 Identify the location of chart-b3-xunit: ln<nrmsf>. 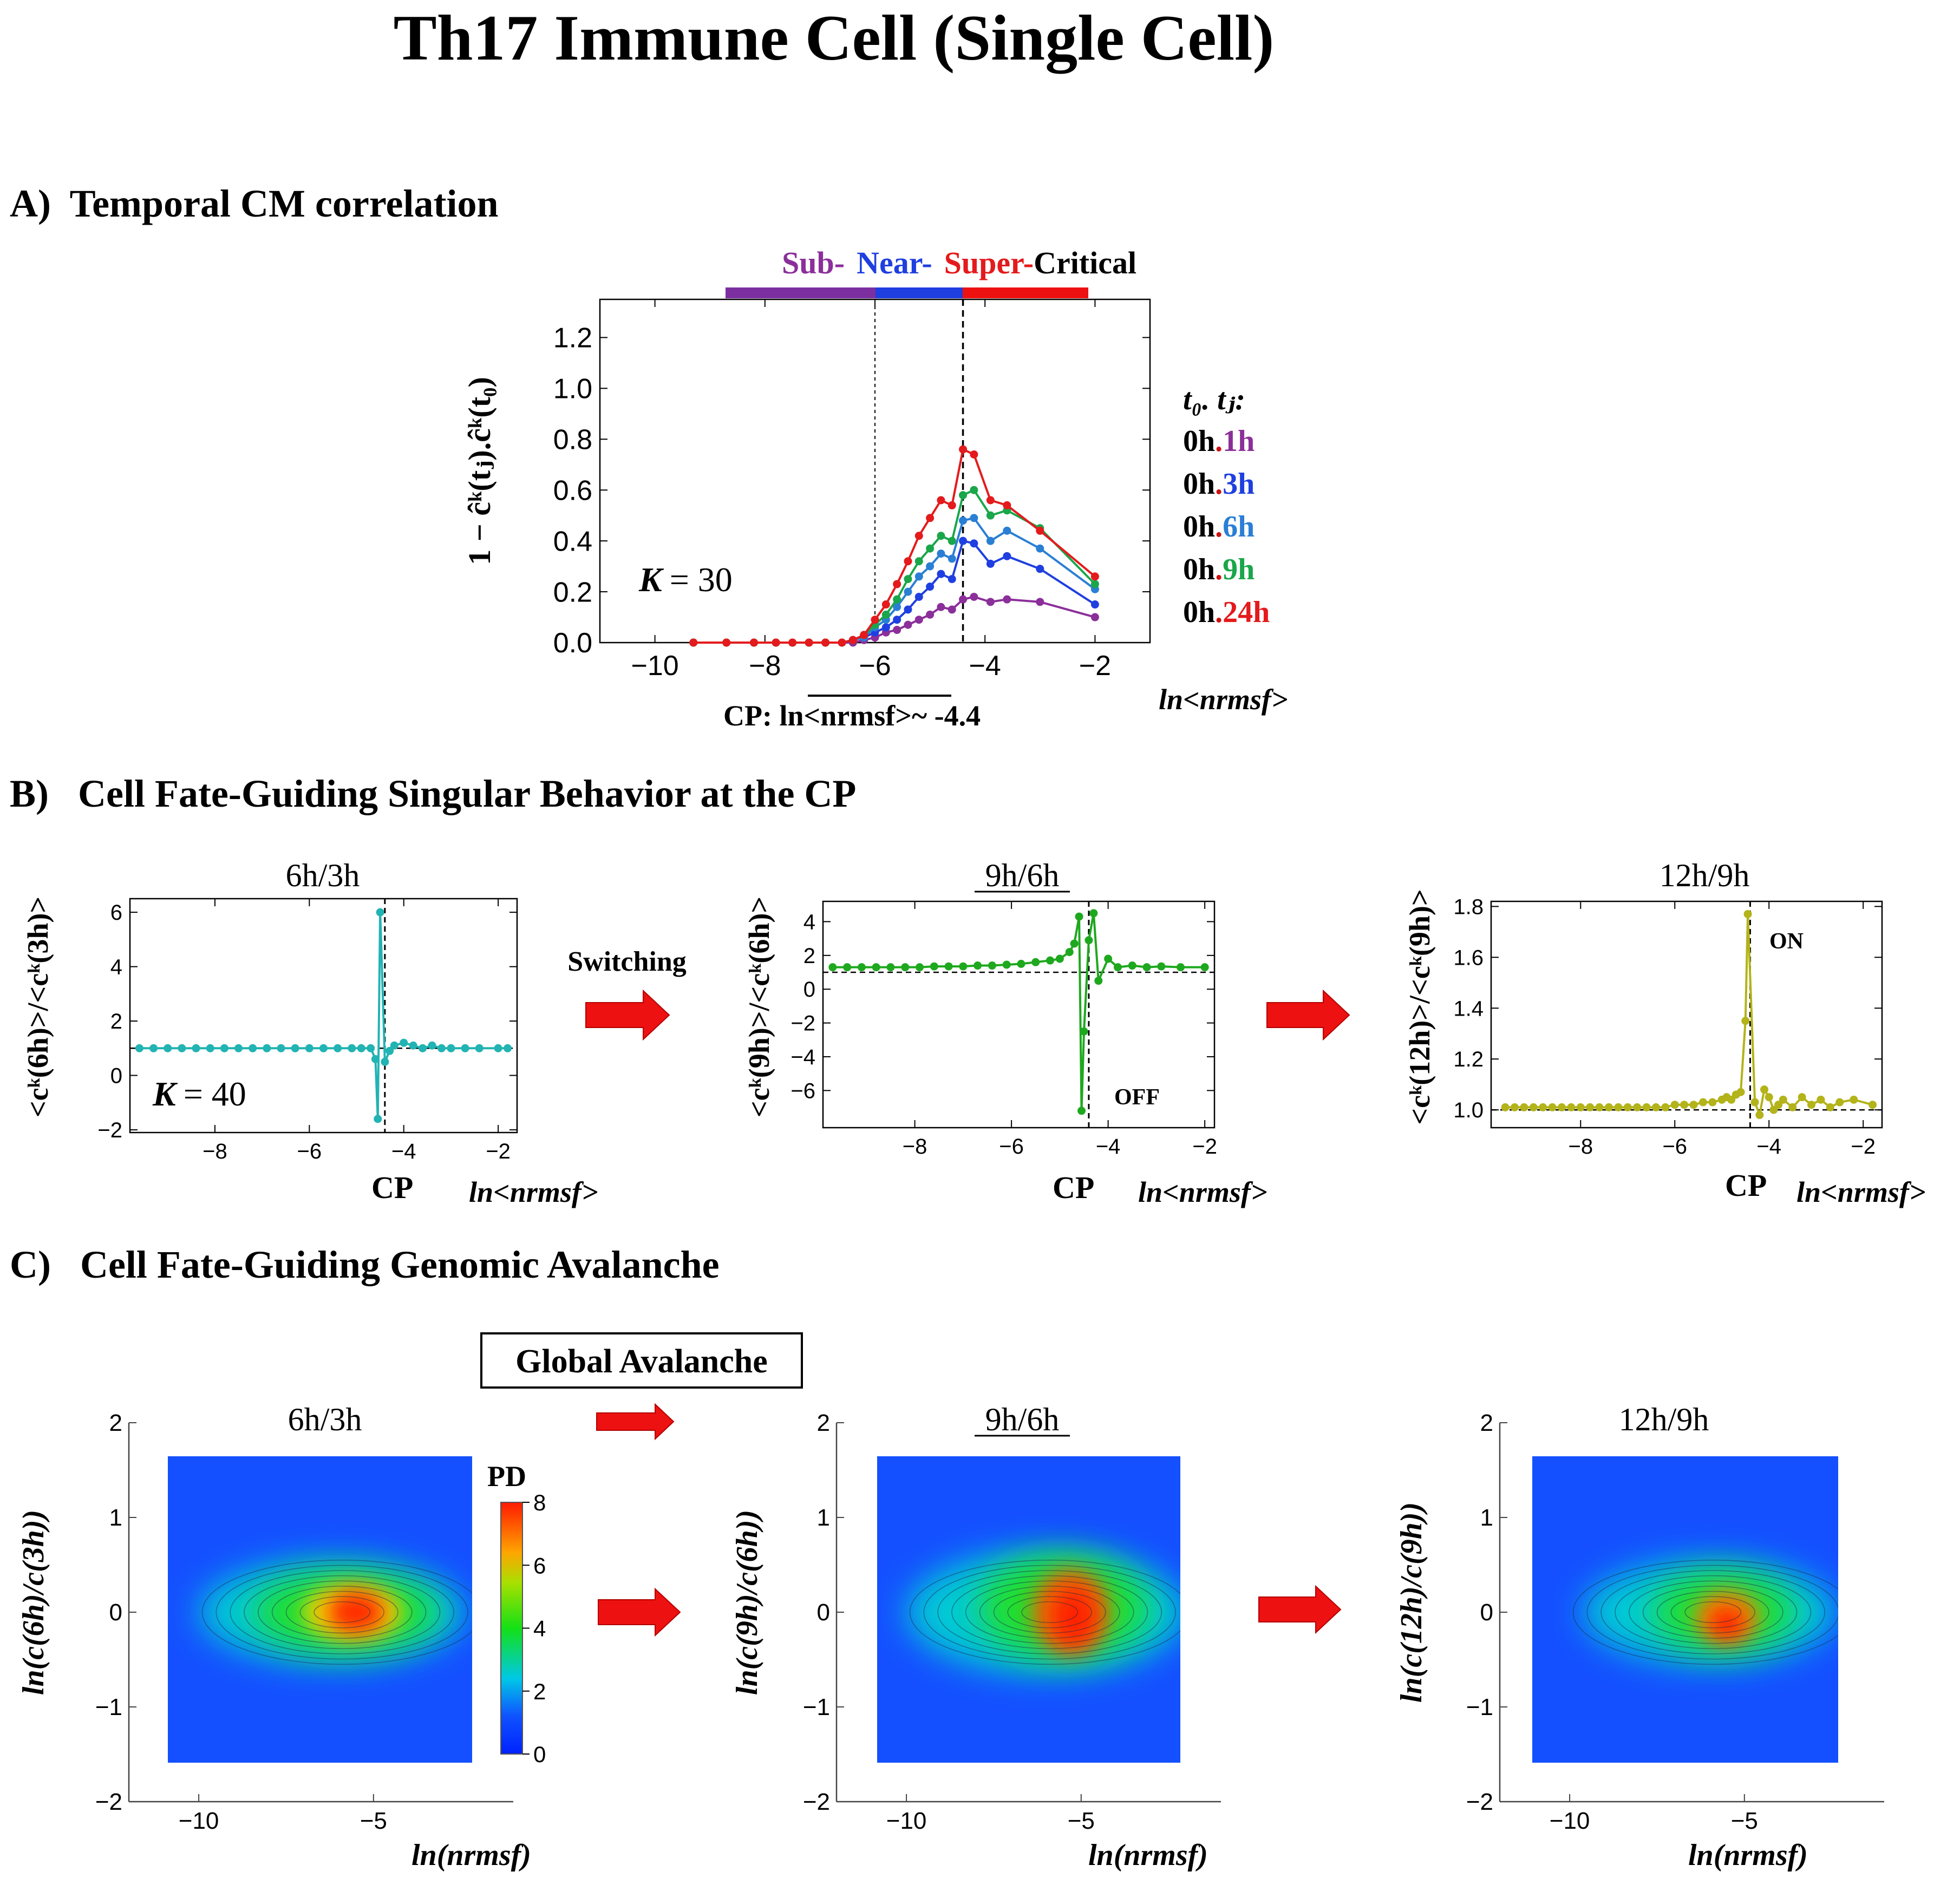
(1861, 1192).